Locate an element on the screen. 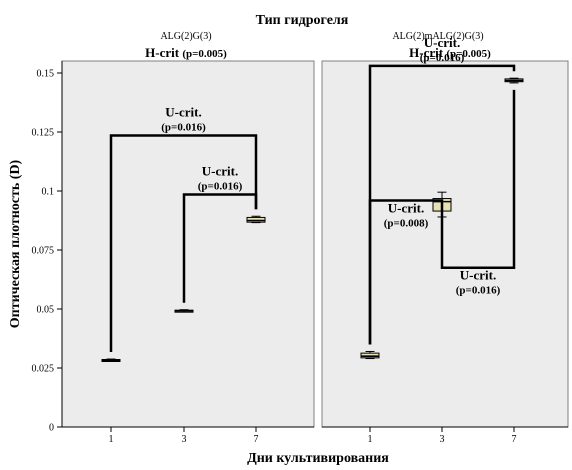 This screenshot has width=572, height=470. panel-left-test-p: (p=0.005) is located at coordinates (204, 54).